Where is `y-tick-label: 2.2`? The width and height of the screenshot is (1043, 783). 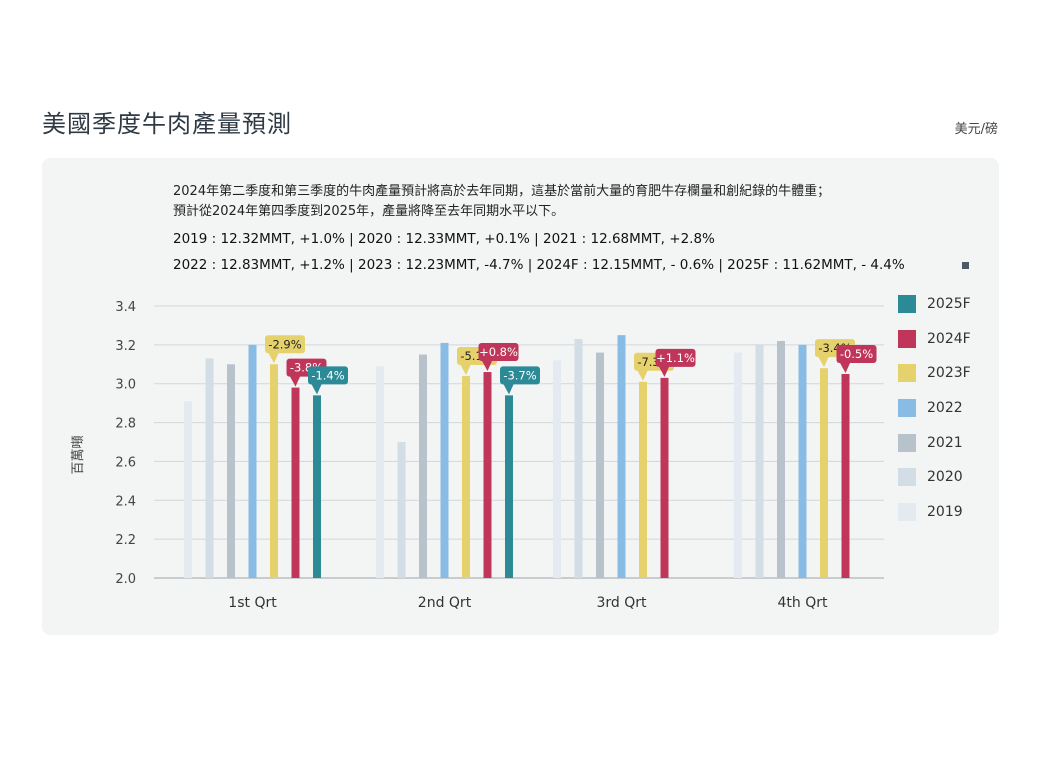 y-tick-label: 2.2 is located at coordinates (125, 540).